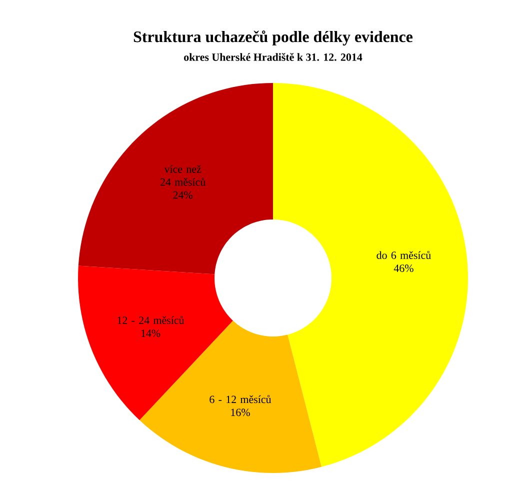 This screenshot has height=497, width=522. Describe the element at coordinates (150, 333) in the screenshot. I see `data-label: 14%` at that location.